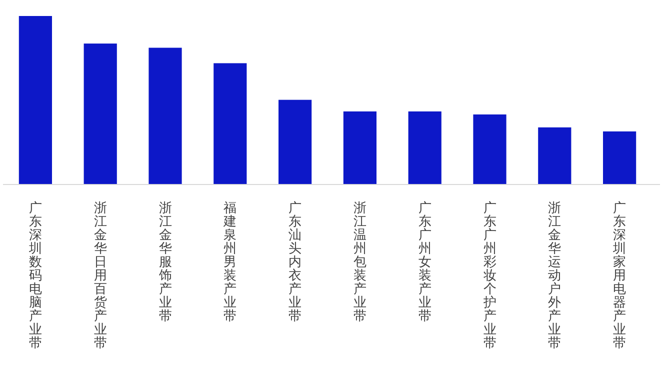  Describe the element at coordinates (295, 262) in the screenshot. I see `category-label: 广东汕头内衣产业带` at that location.